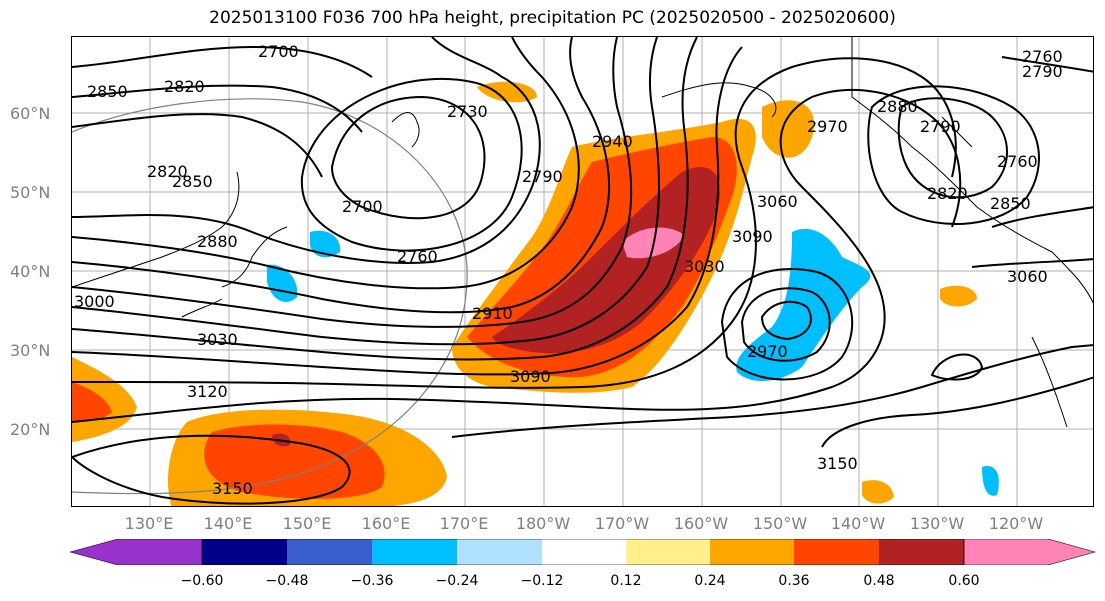 This screenshot has height=601, width=1105. Describe the element at coordinates (30, 429) in the screenshot. I see `lat-label-20n: 20°N` at that location.